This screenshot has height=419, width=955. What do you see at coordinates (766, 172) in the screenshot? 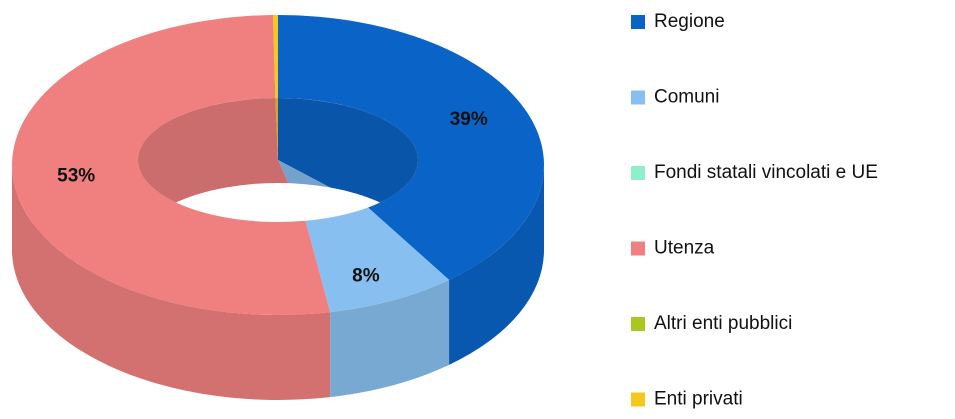
I see `legend-label: Fondi statali vincolati e UE` at bounding box center [766, 172].